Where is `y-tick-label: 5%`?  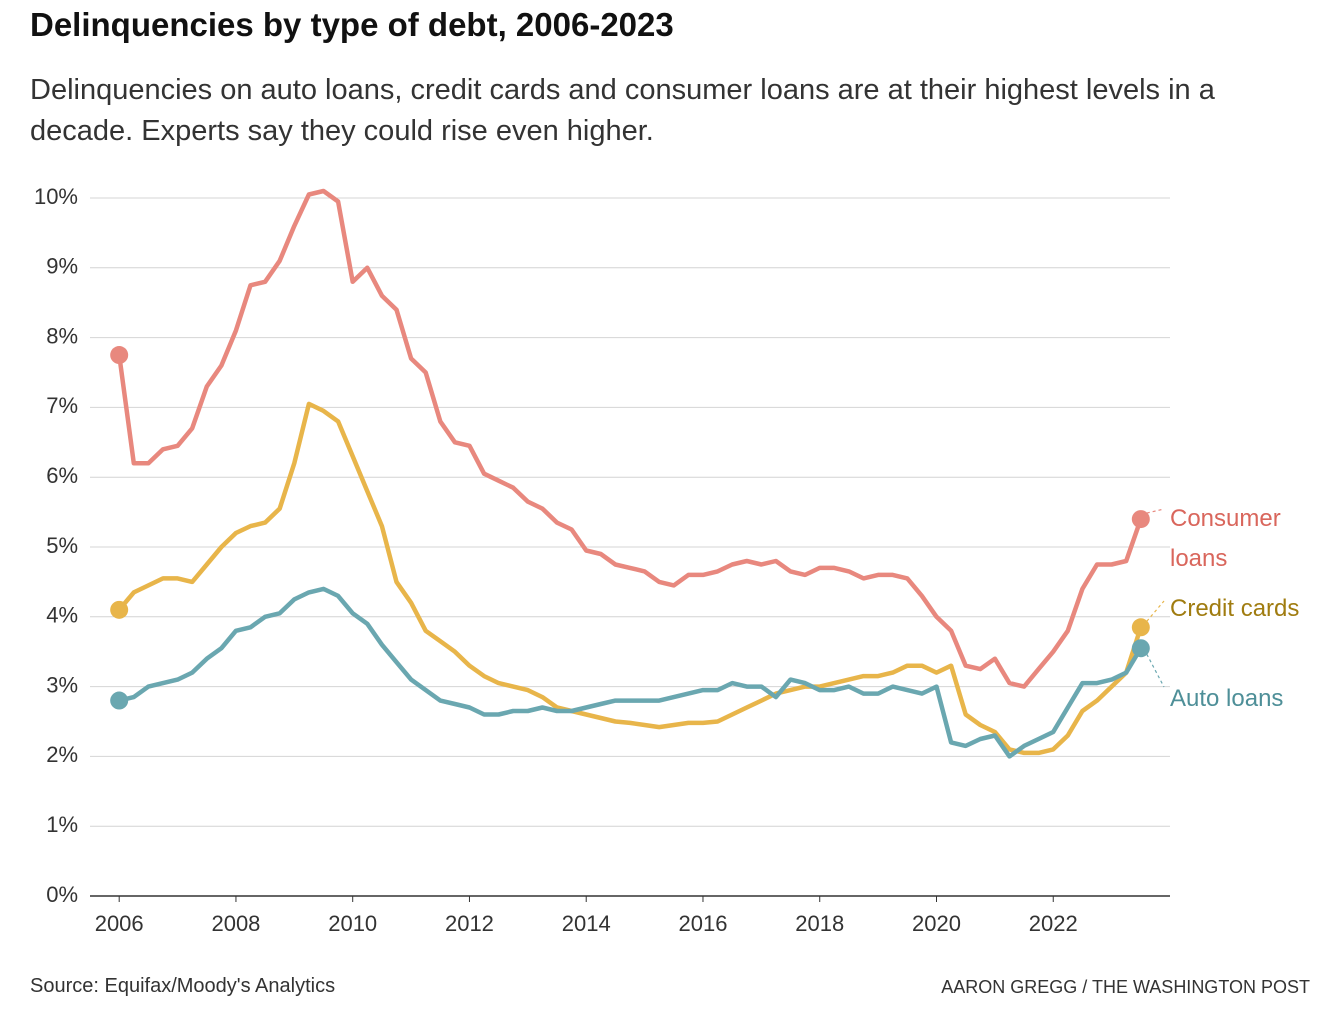
y-tick-label: 5% is located at coordinates (62, 545).